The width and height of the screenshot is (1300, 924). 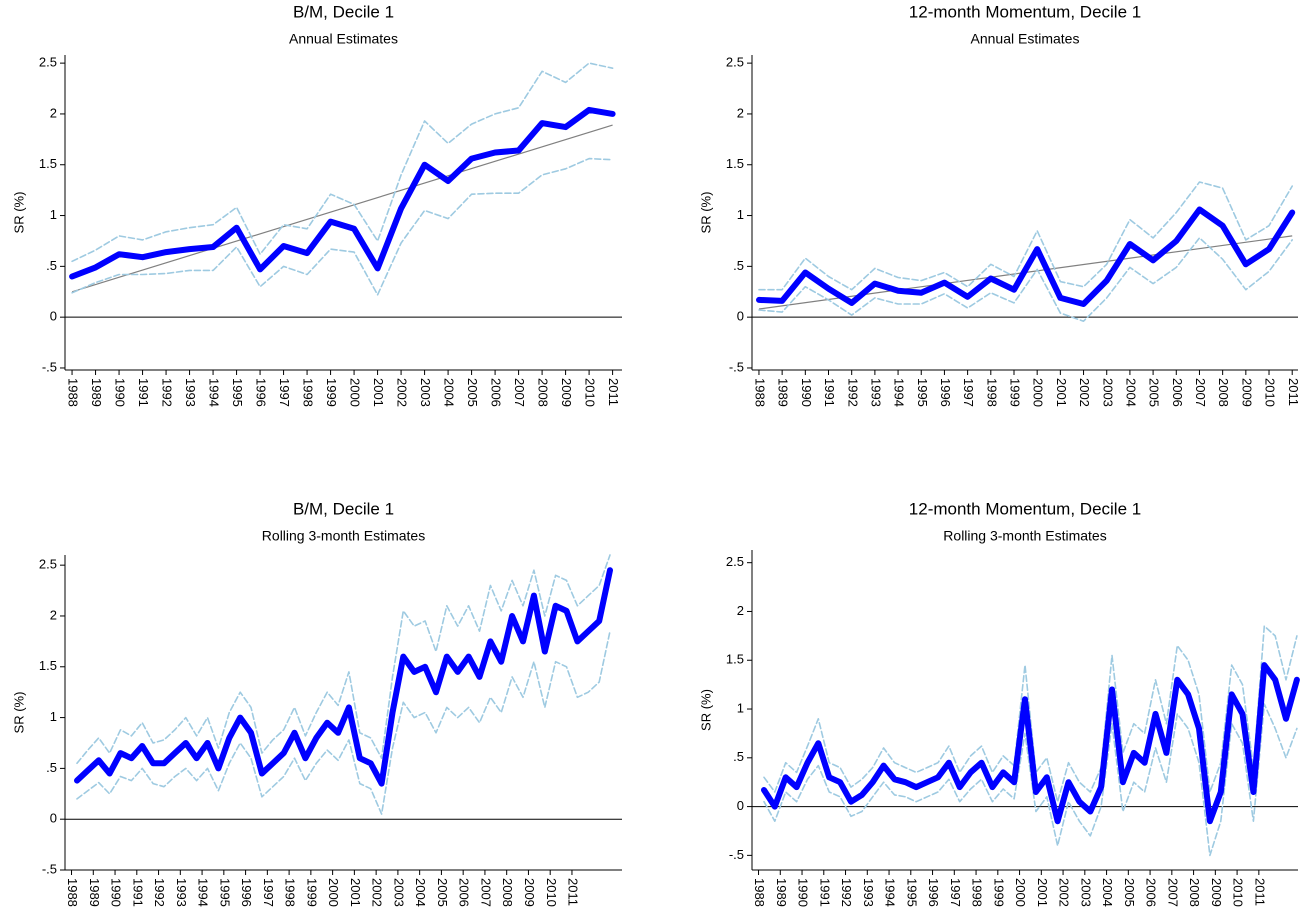 I want to click on x-tick-label: 1997, so click(x=968, y=392).